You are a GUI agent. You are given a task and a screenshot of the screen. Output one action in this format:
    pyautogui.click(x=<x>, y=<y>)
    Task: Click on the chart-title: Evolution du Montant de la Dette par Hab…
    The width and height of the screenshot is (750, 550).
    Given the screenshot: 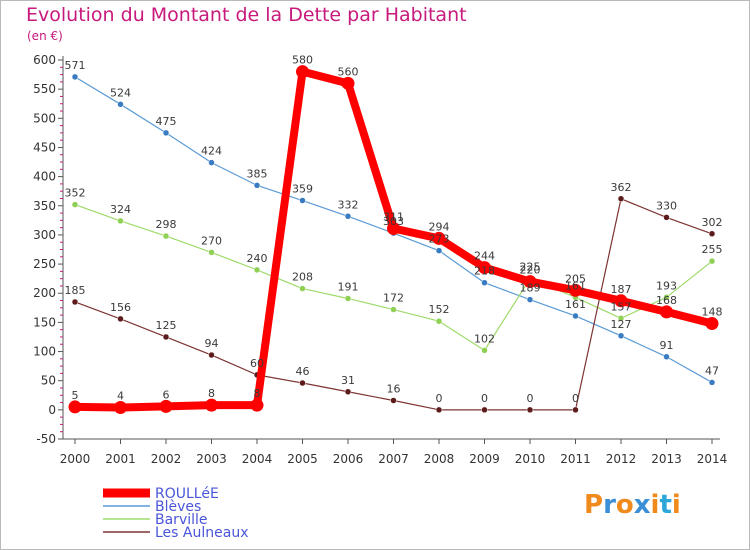 What is the action you would take?
    pyautogui.click(x=246, y=15)
    